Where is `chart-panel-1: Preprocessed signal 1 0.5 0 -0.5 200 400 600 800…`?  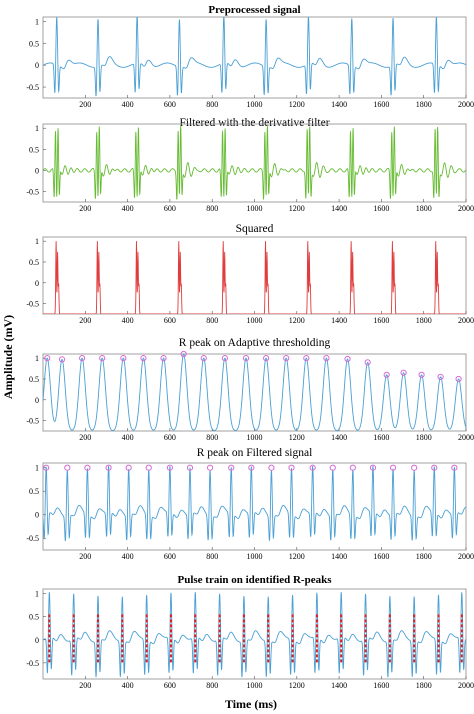
chart-panel-1: Preprocessed signal 1 0.5 0 -0.5 200 400 600 800… is located at coordinates (250, 56).